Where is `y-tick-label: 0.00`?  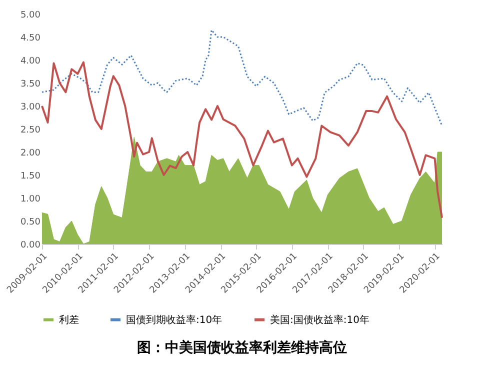
y-tick-label: 0.00 is located at coordinates (30, 245).